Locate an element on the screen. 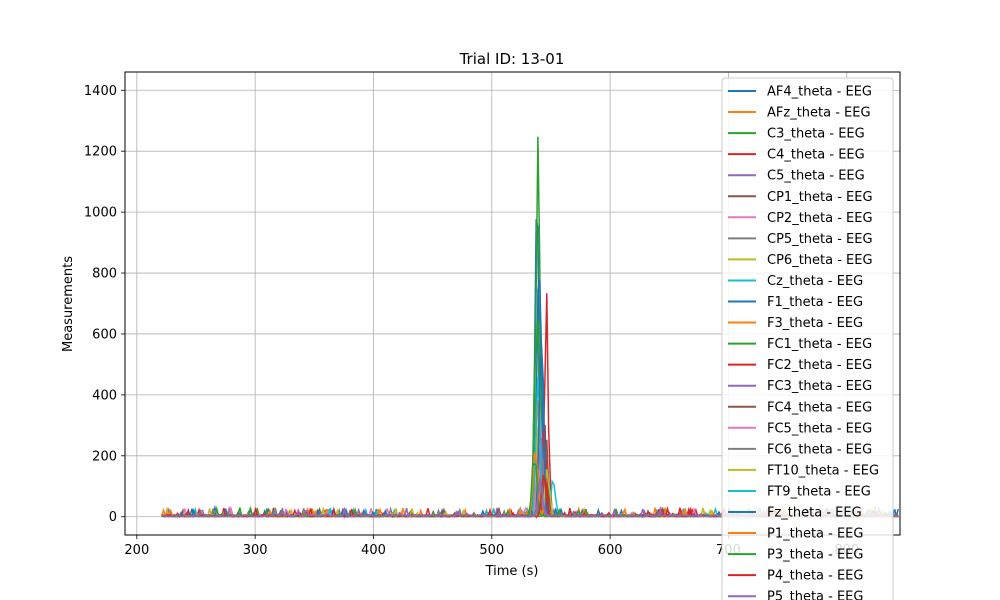 The image size is (1000, 600). x-tick-label: 500 is located at coordinates (491, 550).